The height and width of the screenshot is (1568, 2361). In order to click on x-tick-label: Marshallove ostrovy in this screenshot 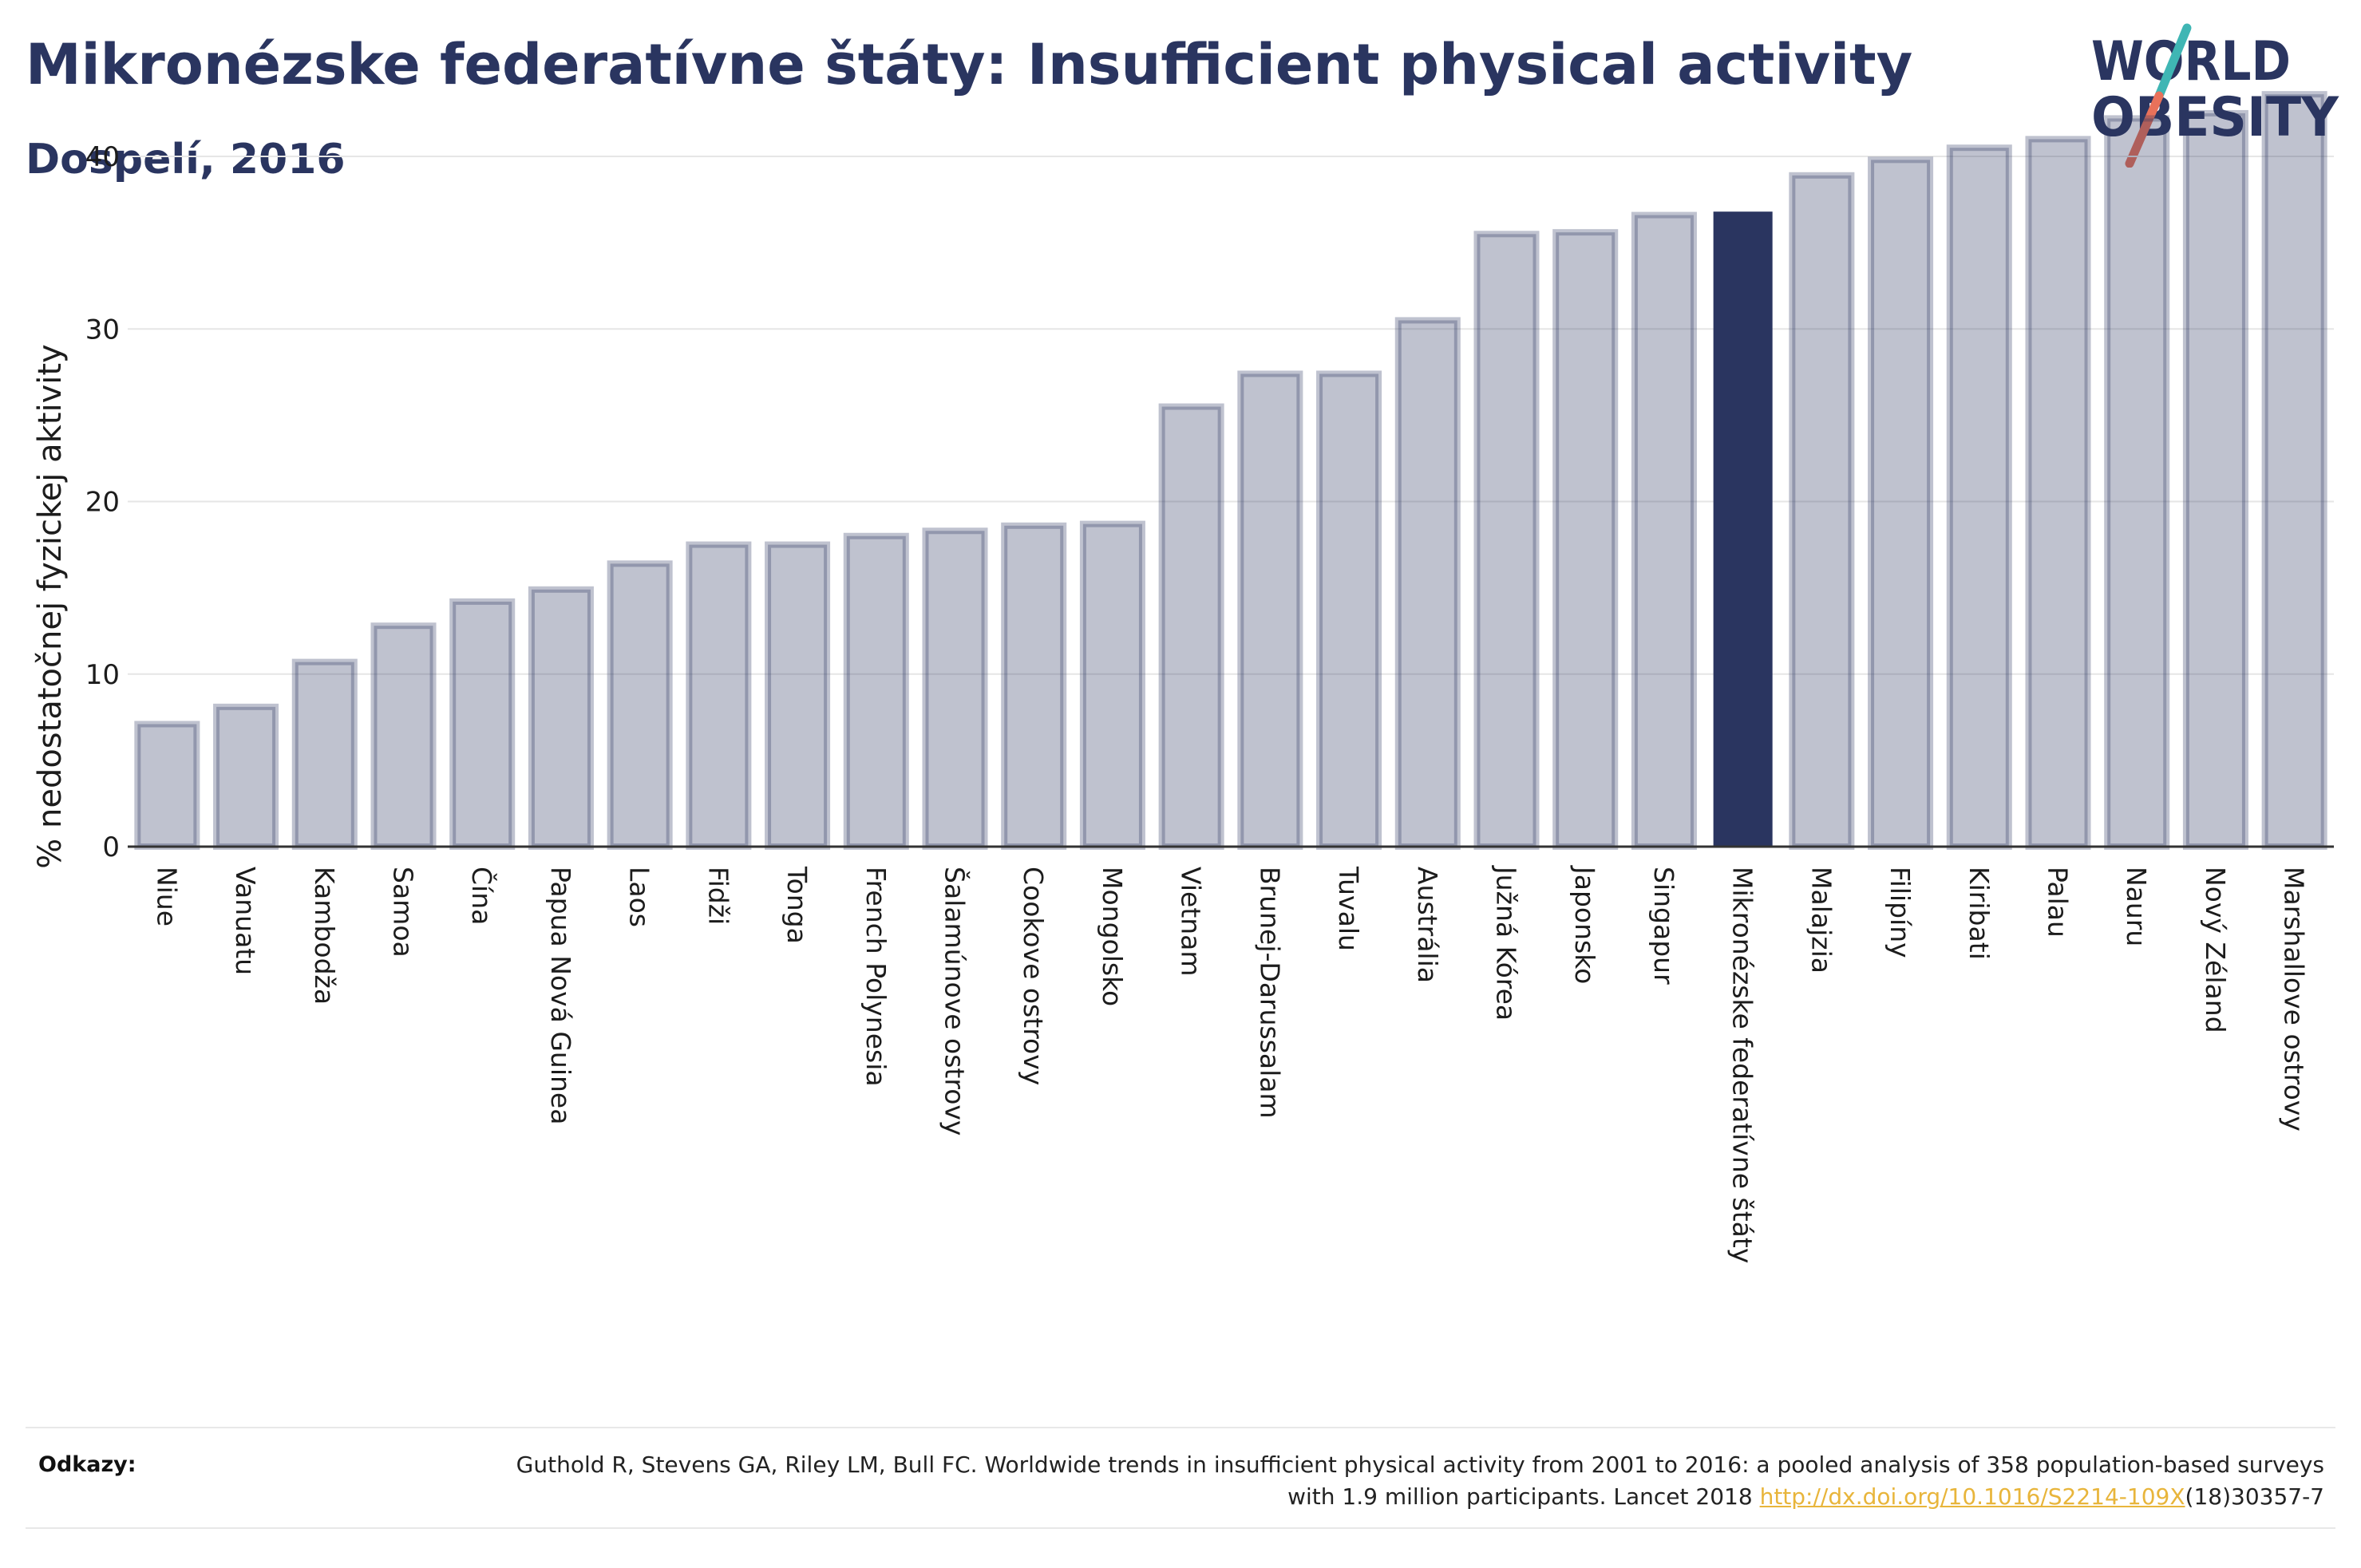, I will do `click(2294, 999)`.